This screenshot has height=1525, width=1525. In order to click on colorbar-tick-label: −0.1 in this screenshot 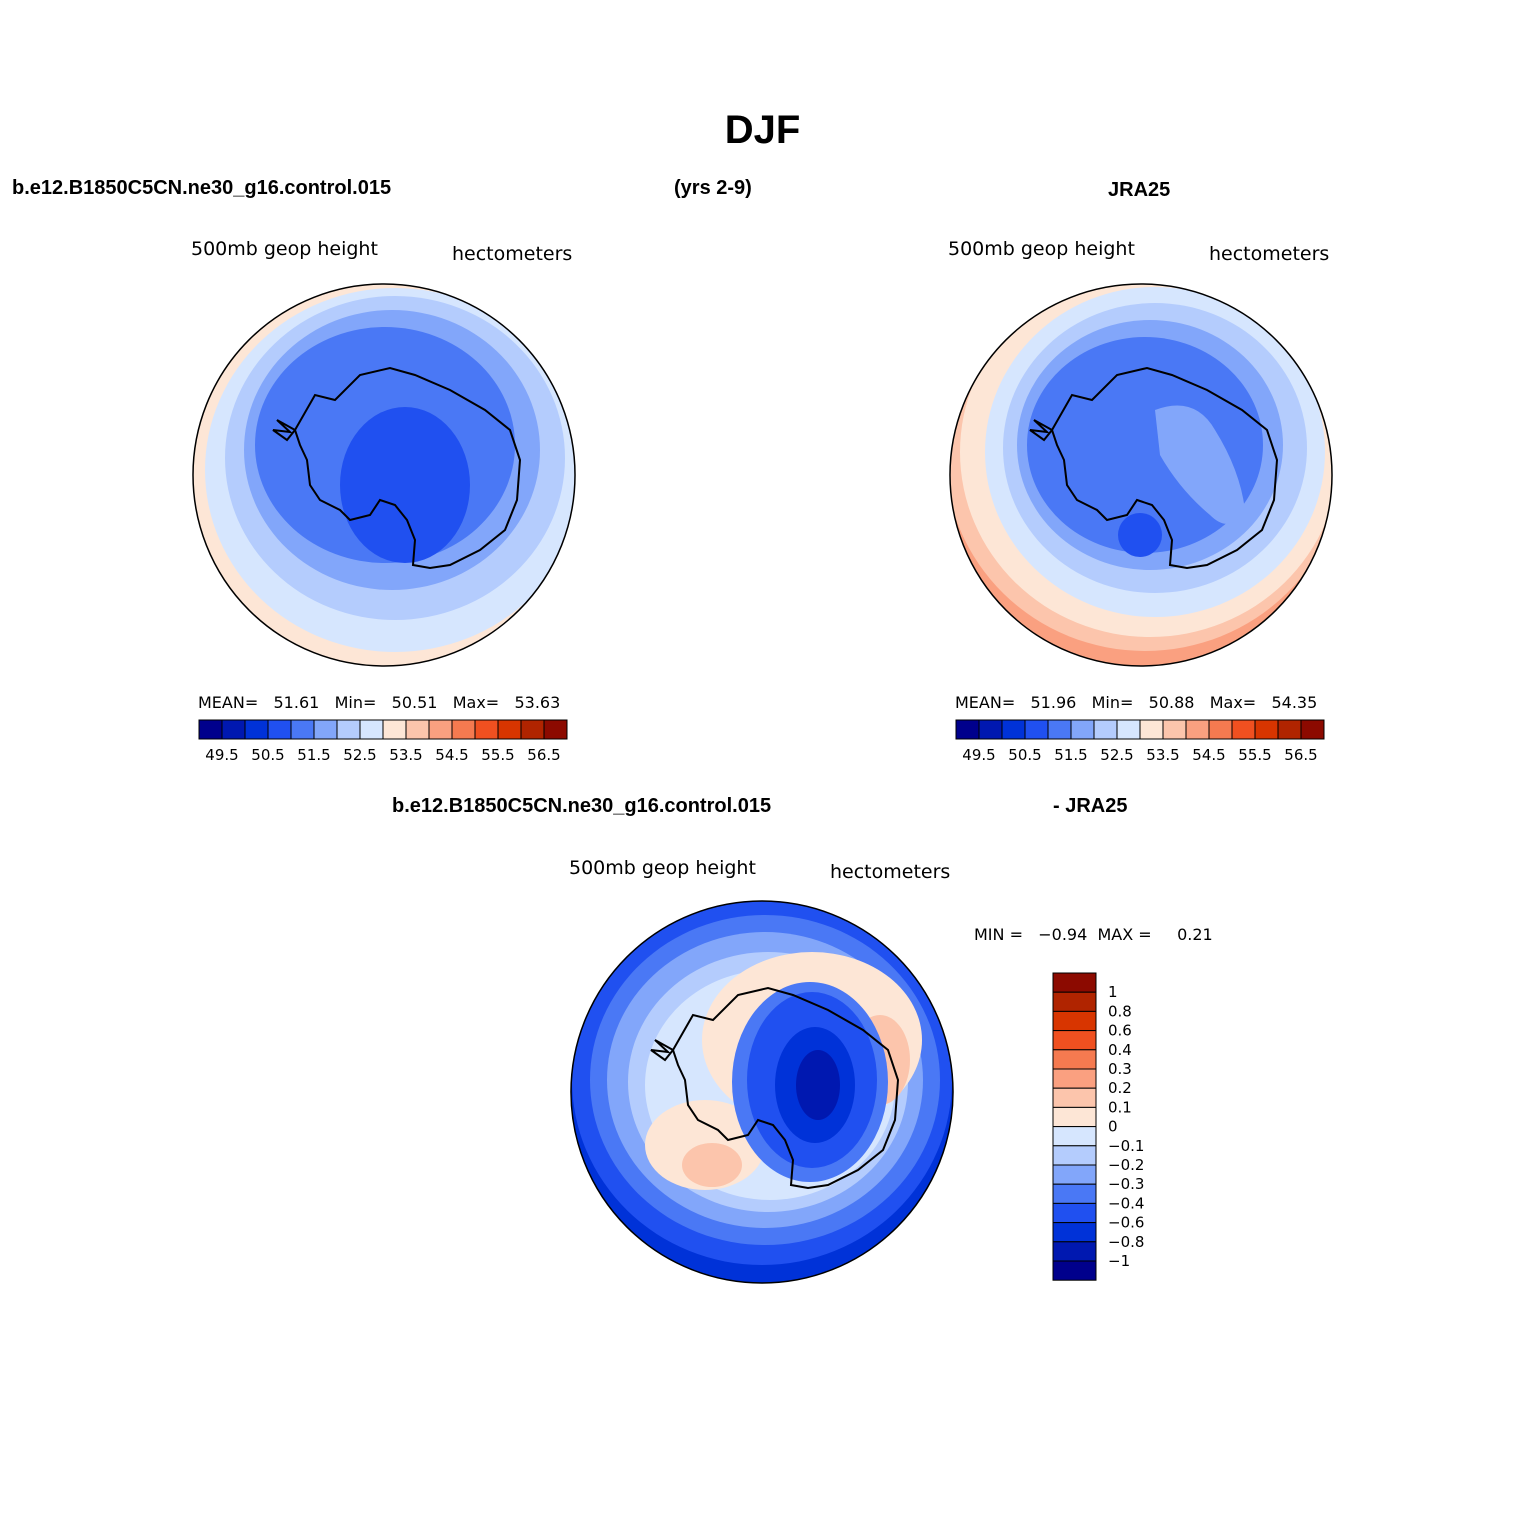, I will do `click(1126, 1146)`.